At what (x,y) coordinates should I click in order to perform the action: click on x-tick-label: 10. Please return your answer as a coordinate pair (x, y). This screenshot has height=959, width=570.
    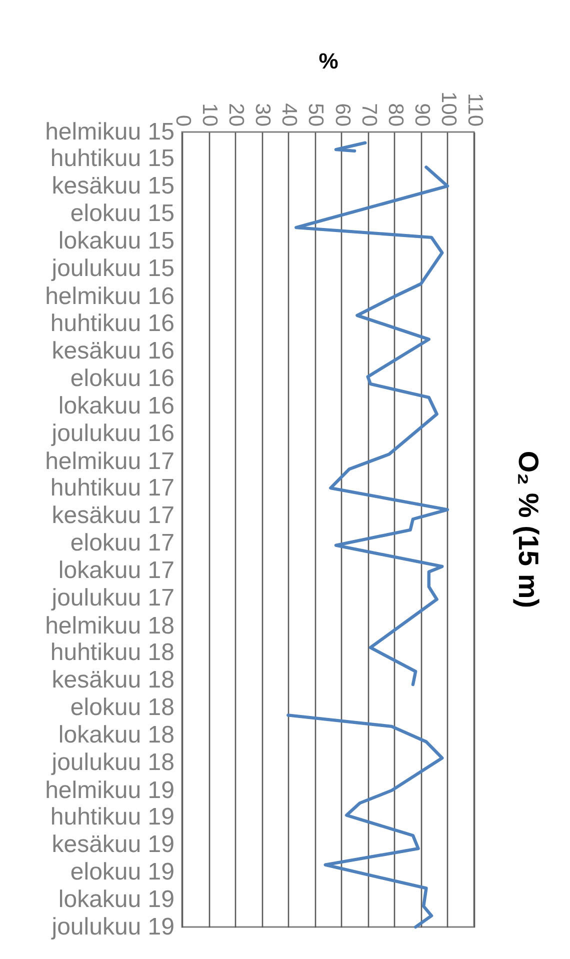
    Looking at the image, I should click on (210, 114).